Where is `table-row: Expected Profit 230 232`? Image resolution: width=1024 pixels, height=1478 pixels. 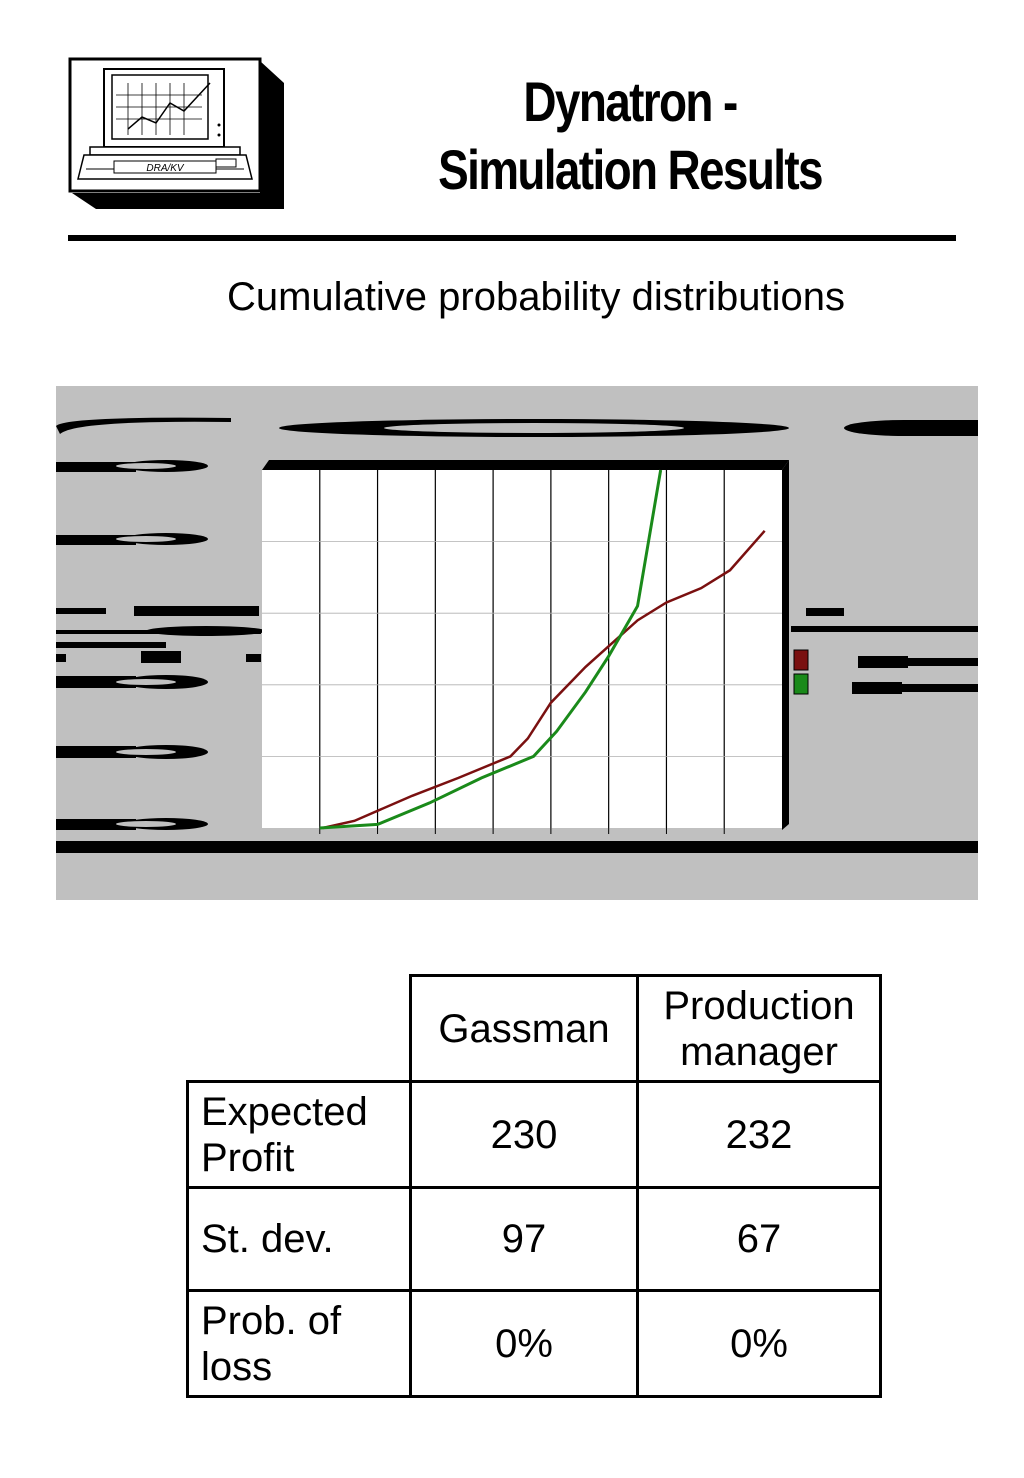
table-row: Expected Profit 230 232 is located at coordinates (534, 1134).